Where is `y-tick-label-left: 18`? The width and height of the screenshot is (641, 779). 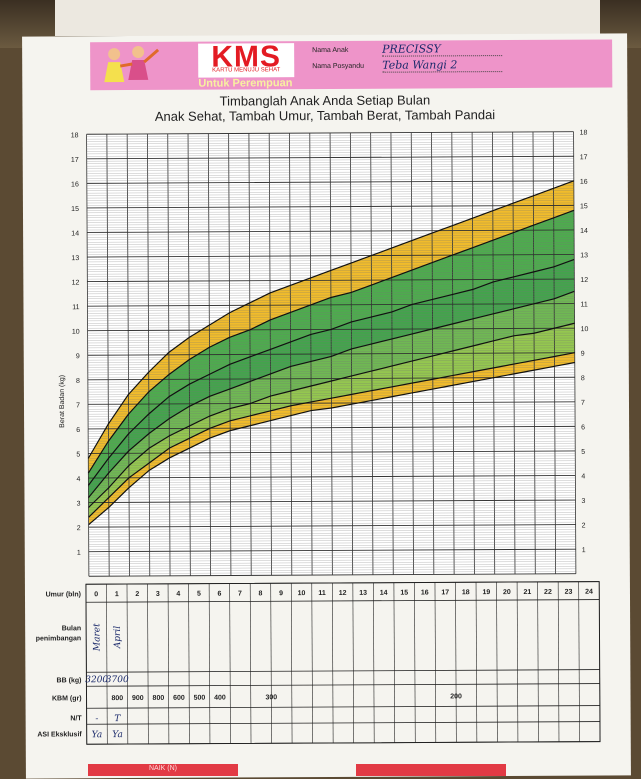 y-tick-label-left: 18 is located at coordinates (75, 135).